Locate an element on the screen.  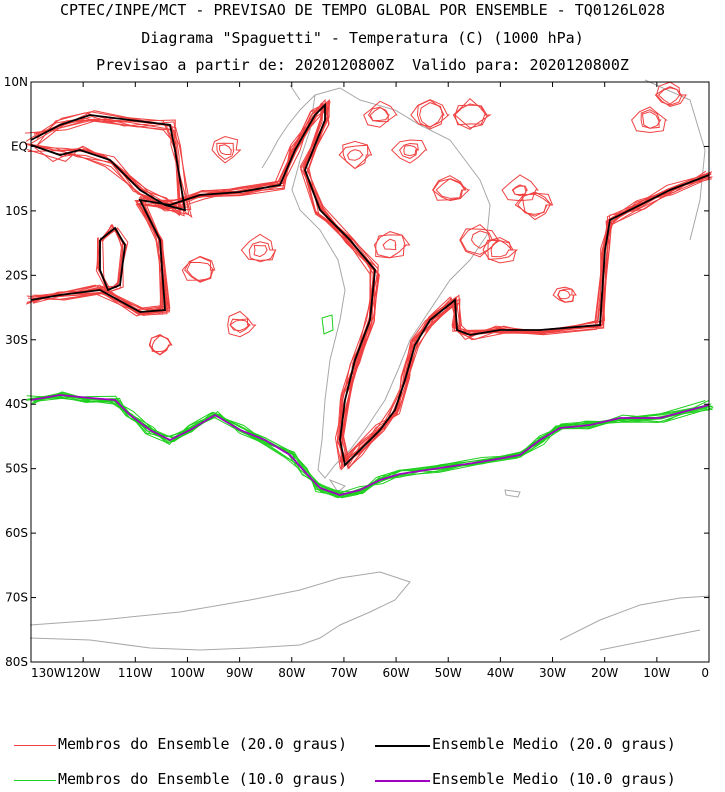
lat-tick-label: EQ is located at coordinates (19, 146).